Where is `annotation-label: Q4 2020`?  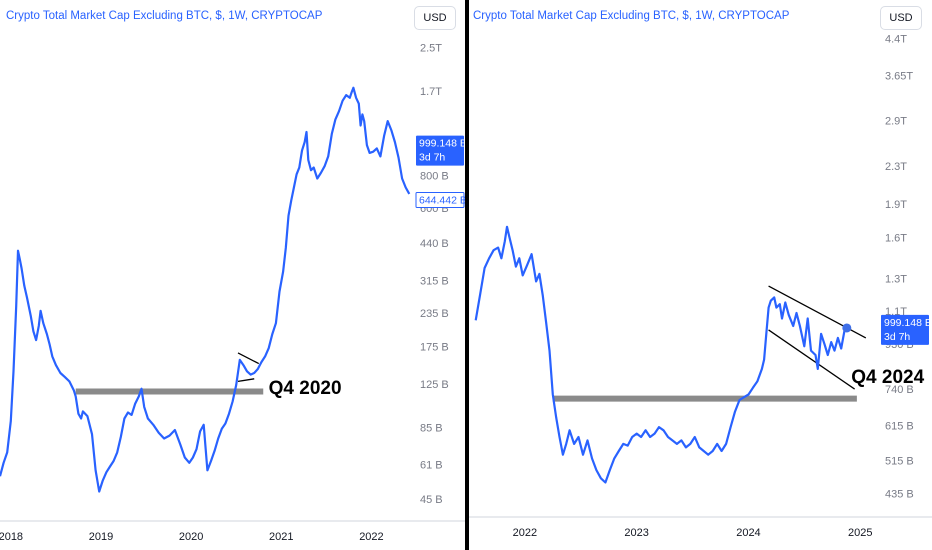 annotation-label: Q4 2020 is located at coordinates (305, 388).